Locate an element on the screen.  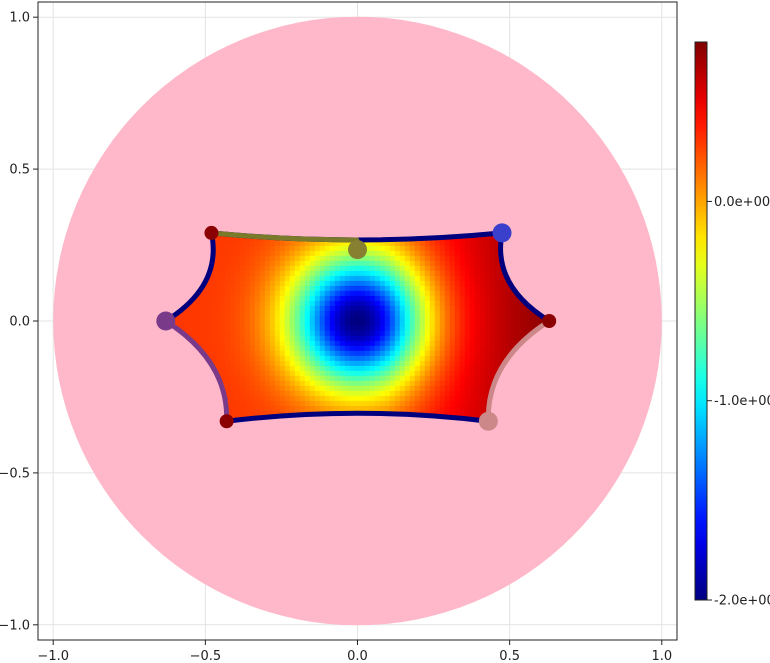
polygon-edge-highlight is located at coordinates (284, 236).